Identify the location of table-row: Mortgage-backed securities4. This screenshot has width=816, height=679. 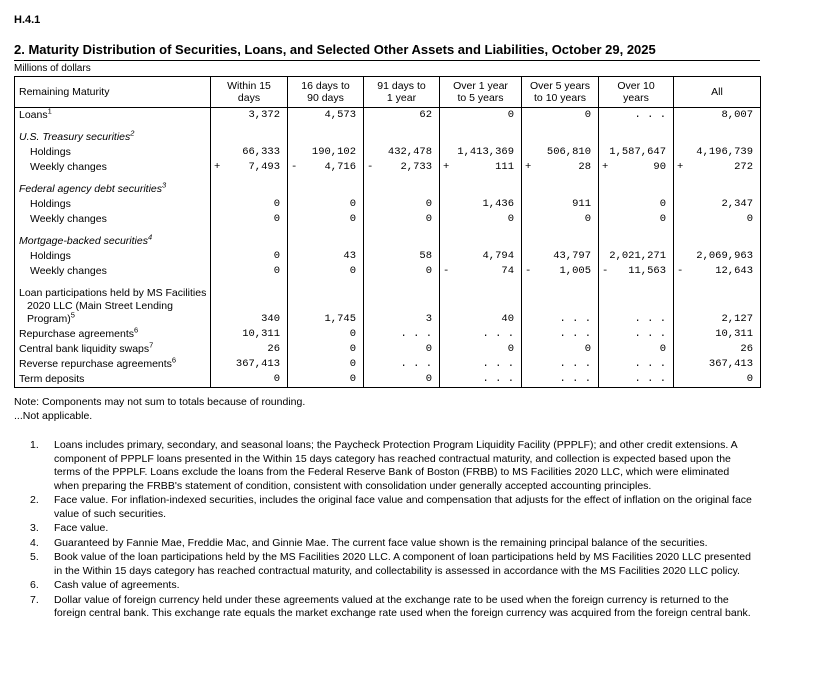
(387, 238).